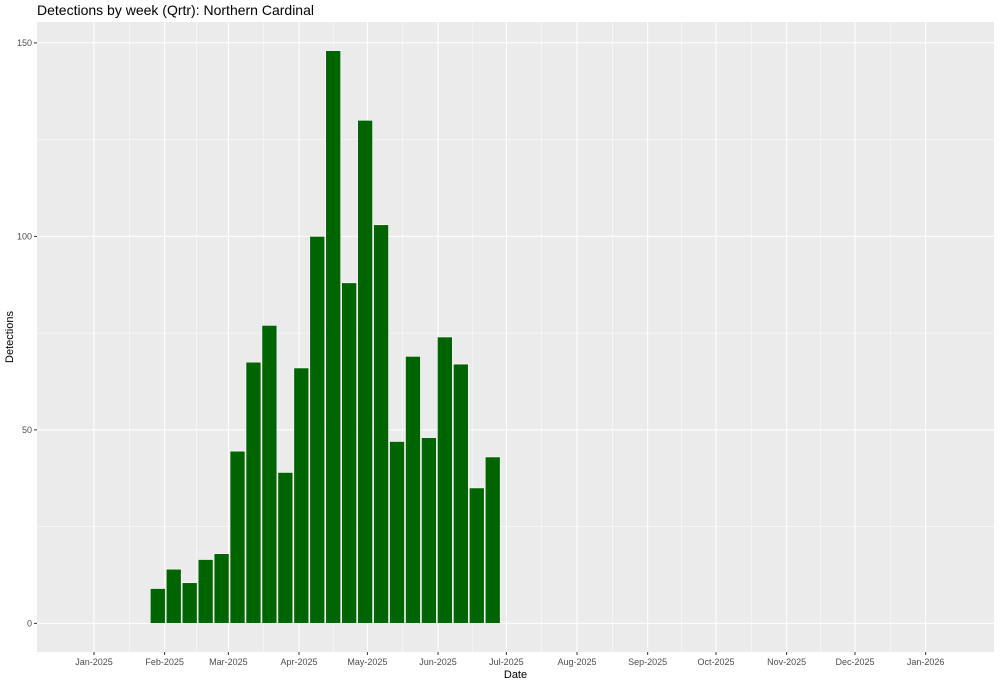  Describe the element at coordinates (926, 662) in the screenshot. I see `x-tick-label: Jan-2026` at that location.